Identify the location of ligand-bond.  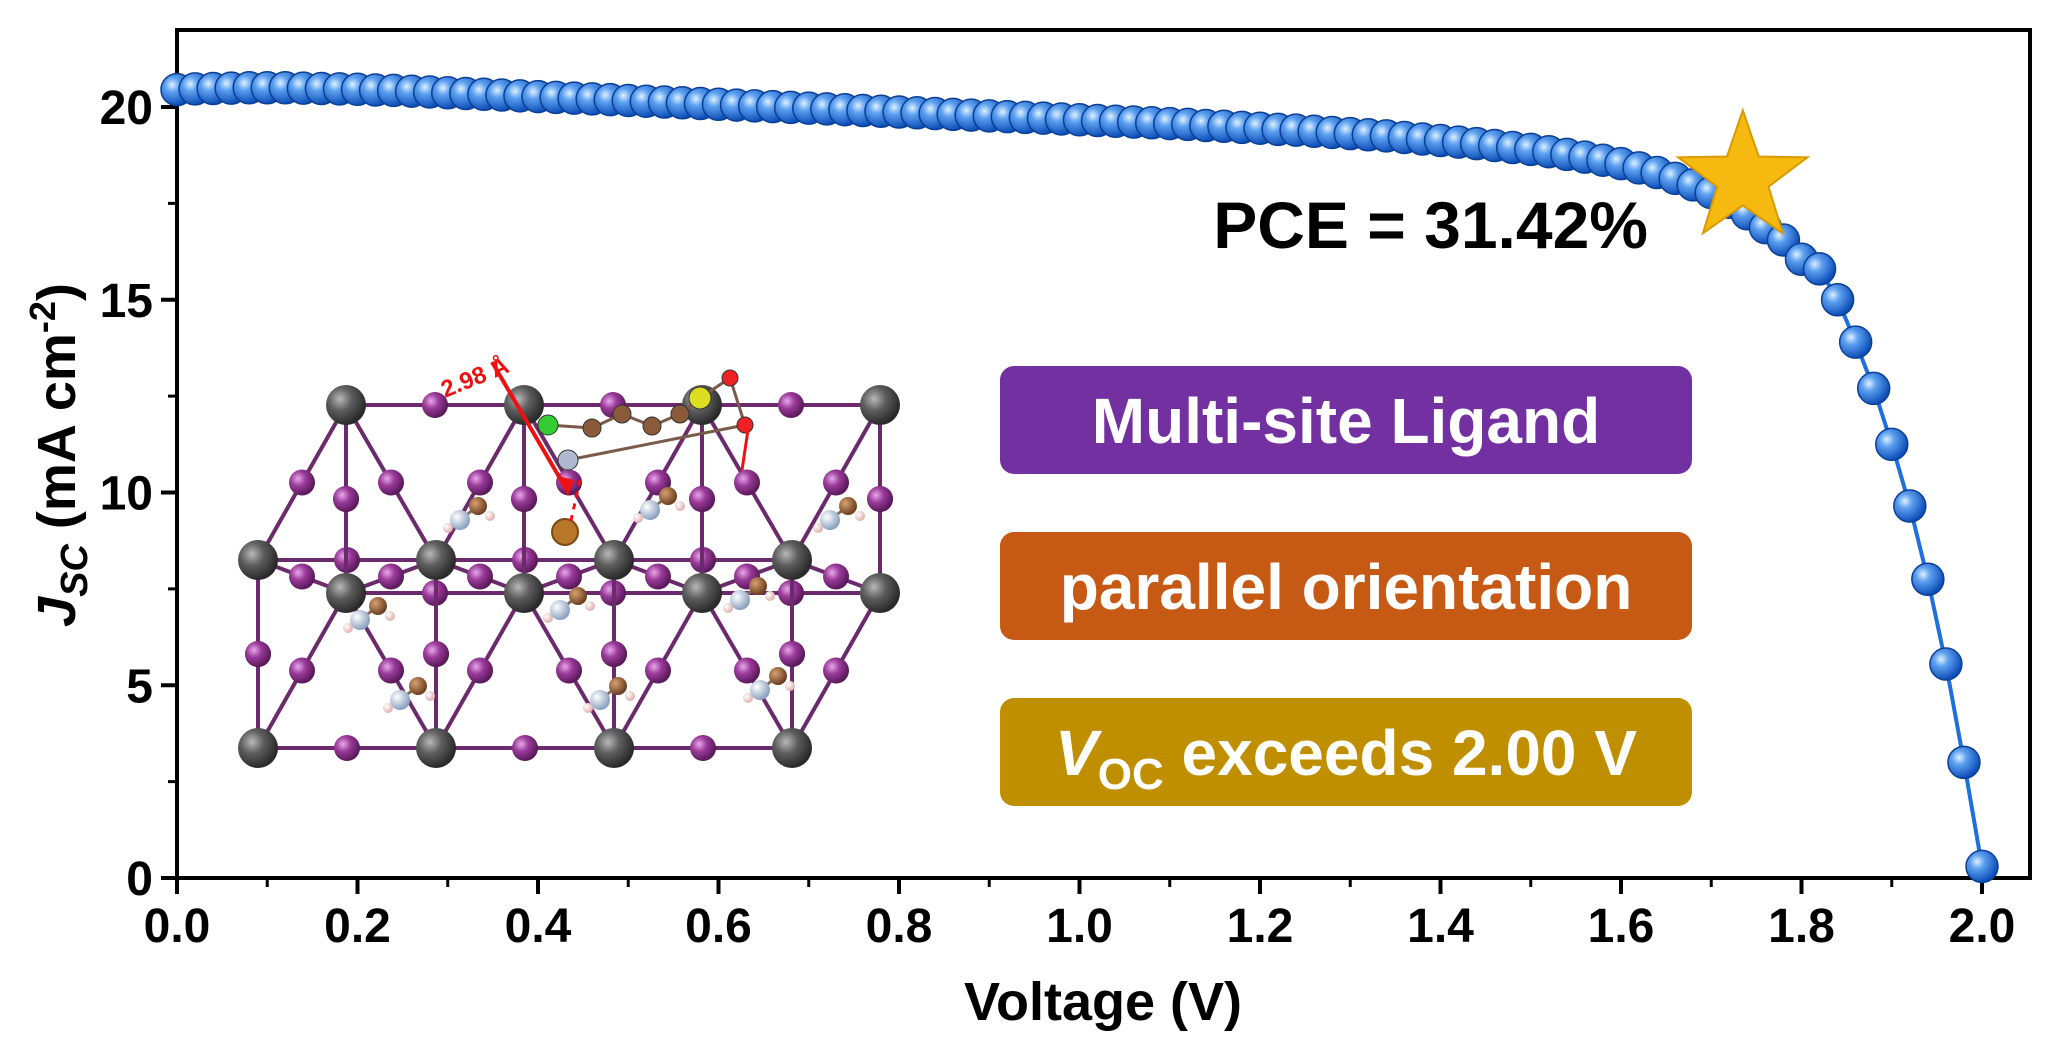
(656, 442).